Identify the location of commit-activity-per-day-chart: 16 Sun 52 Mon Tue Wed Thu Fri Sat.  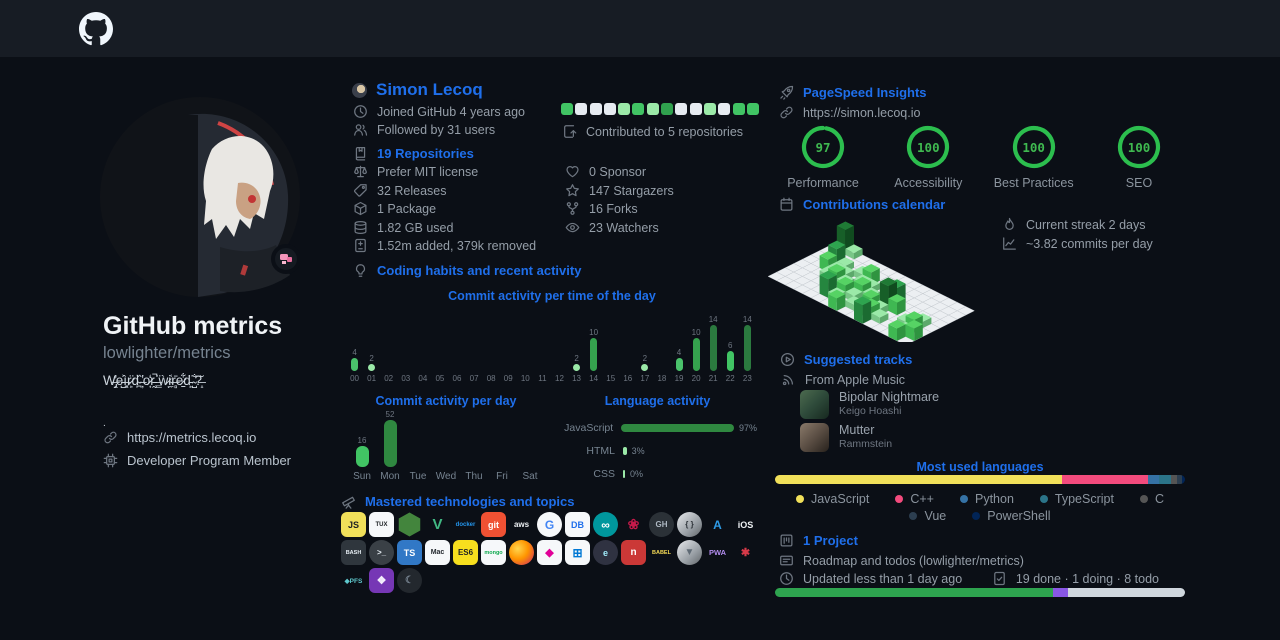
(446, 446).